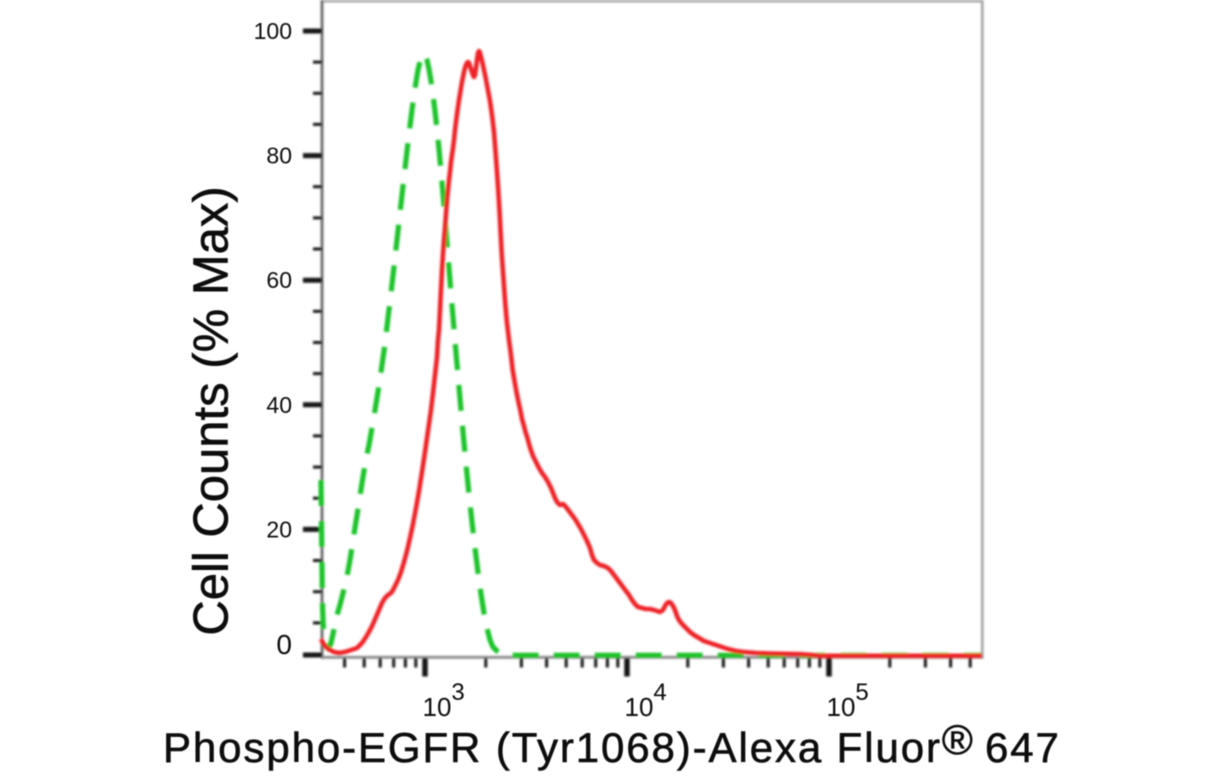  Describe the element at coordinates (284, 644) in the screenshot. I see `svg-text: 0` at that location.